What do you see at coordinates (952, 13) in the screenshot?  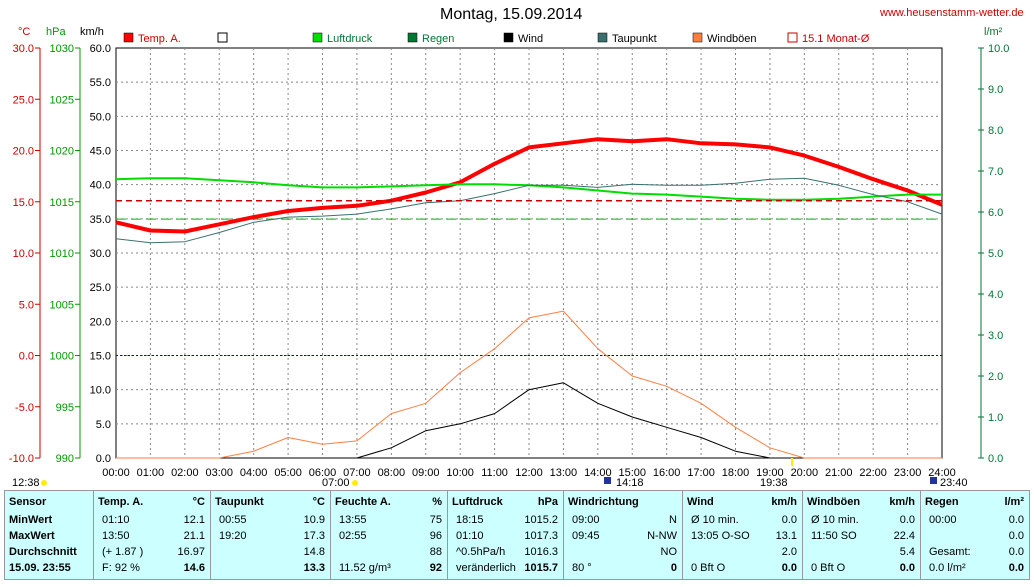 I see `website-link: www.heusenstamm-wetter.de` at bounding box center [952, 13].